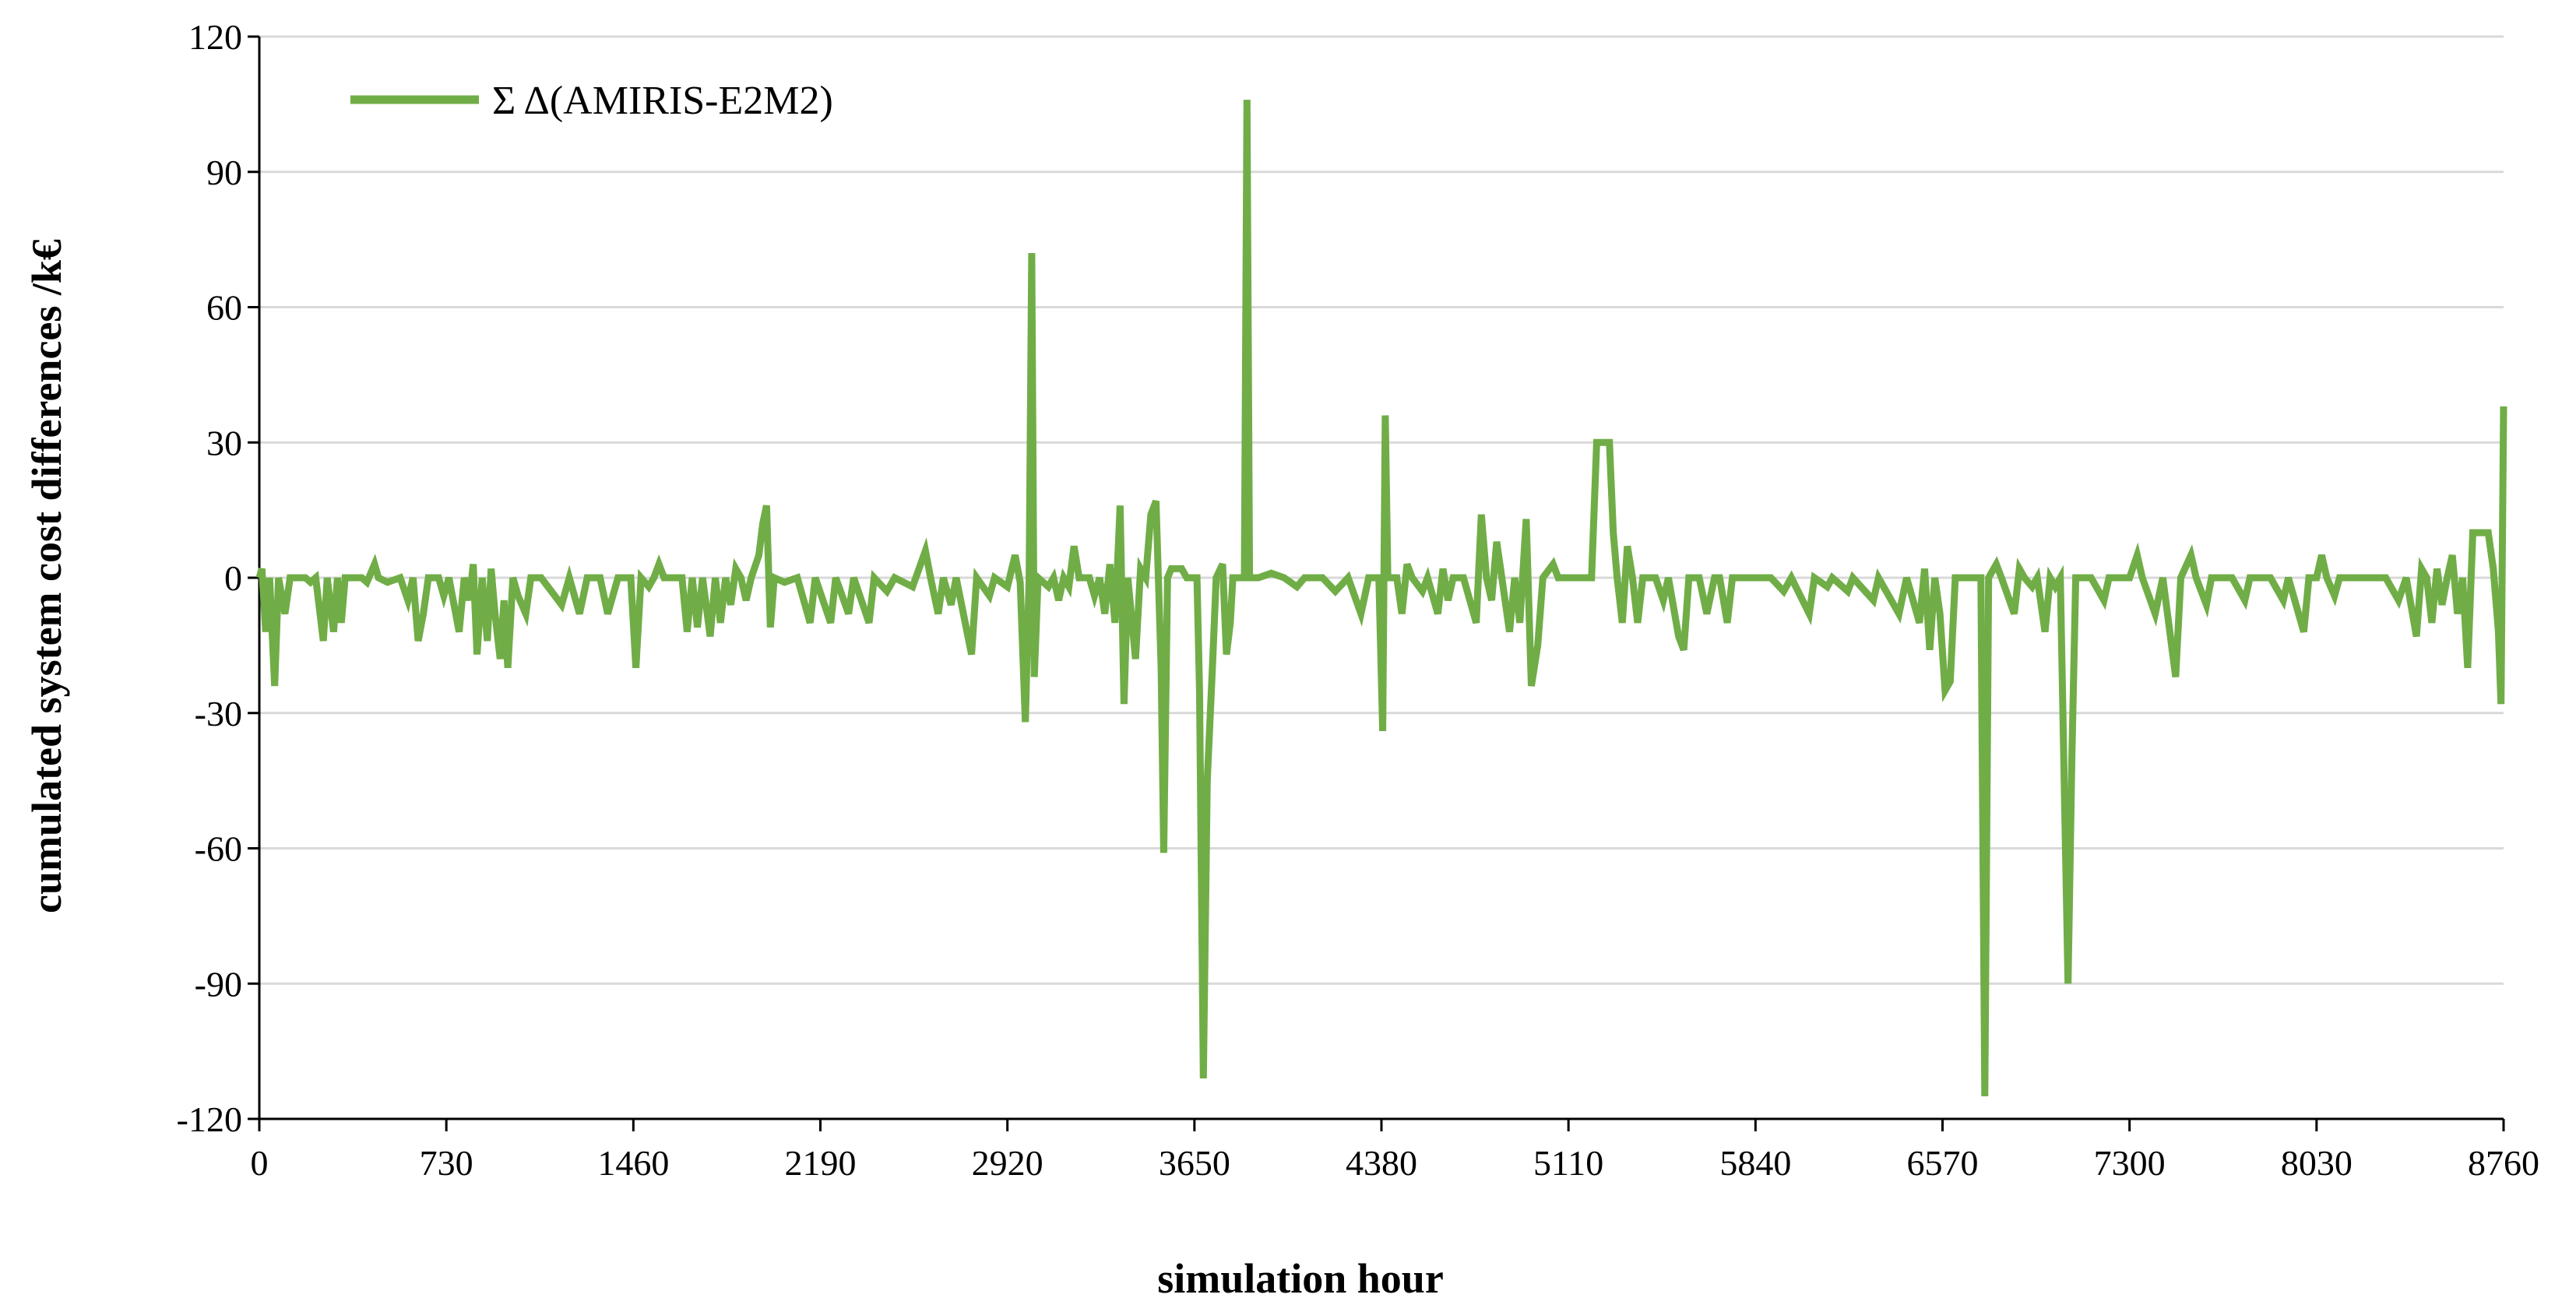  What do you see at coordinates (215, 37) in the screenshot?
I see `y-tick-label: 120` at bounding box center [215, 37].